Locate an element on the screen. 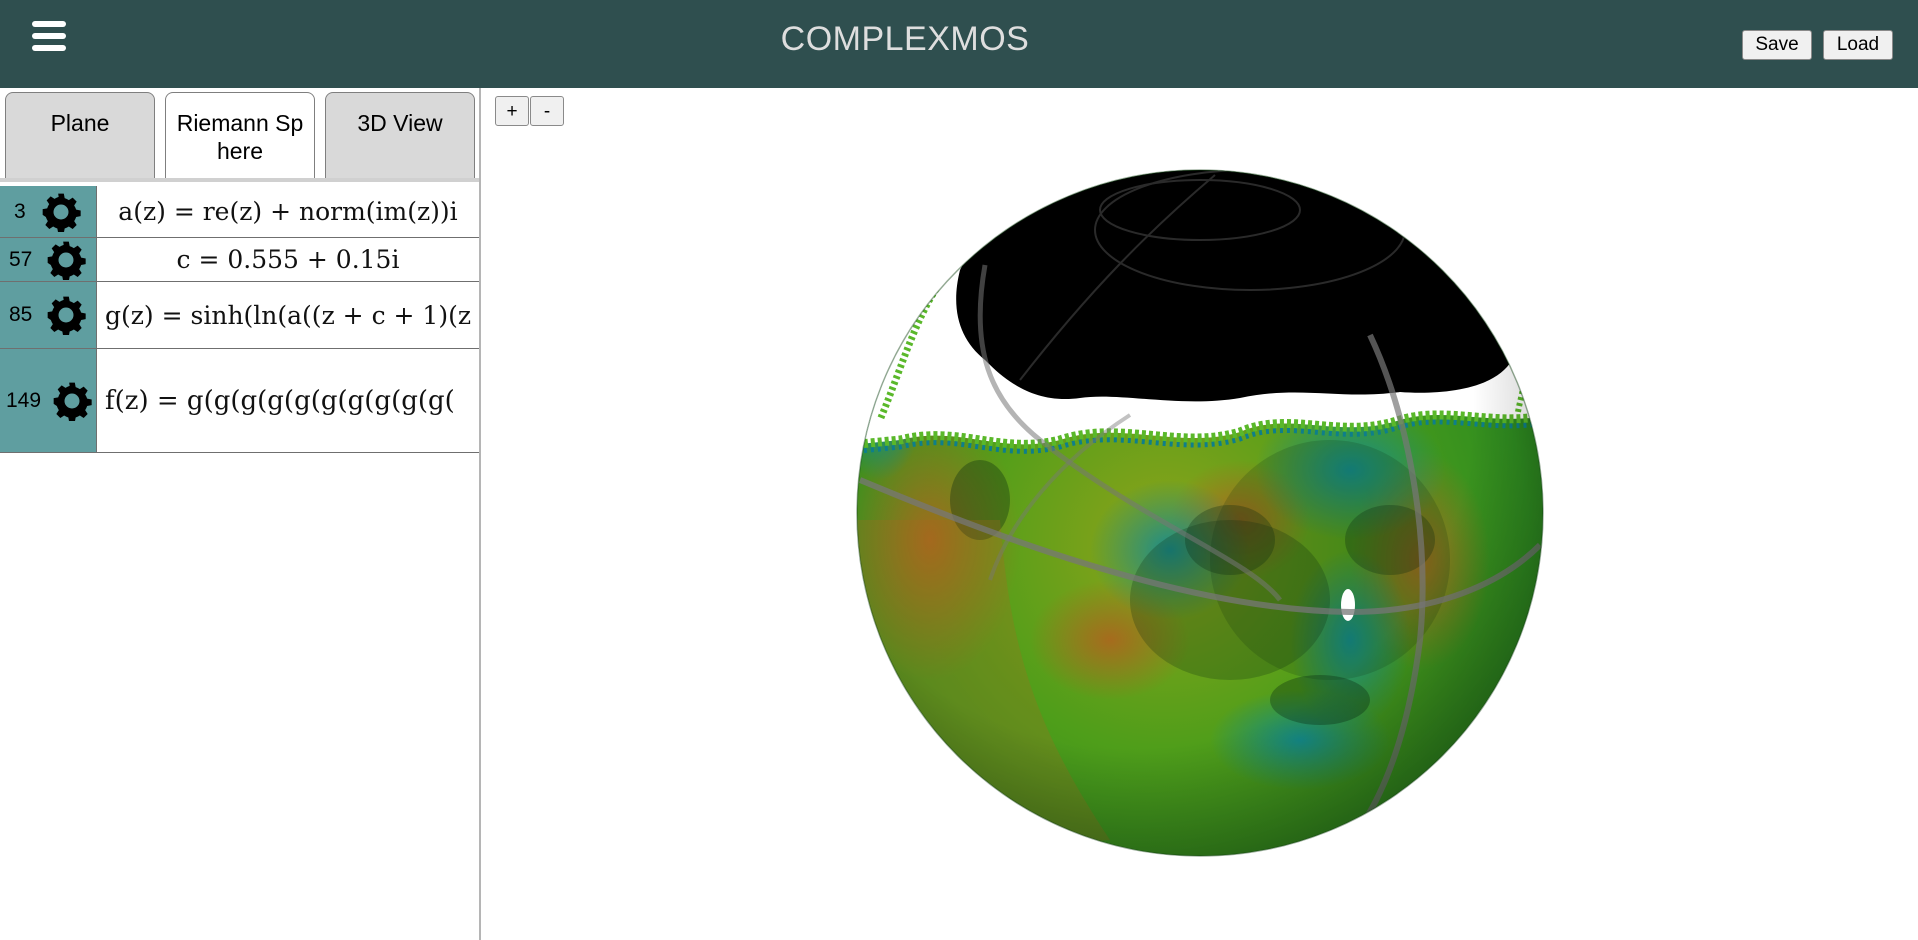 This screenshot has width=1918, height=940. save-button: Save is located at coordinates (1777, 45).